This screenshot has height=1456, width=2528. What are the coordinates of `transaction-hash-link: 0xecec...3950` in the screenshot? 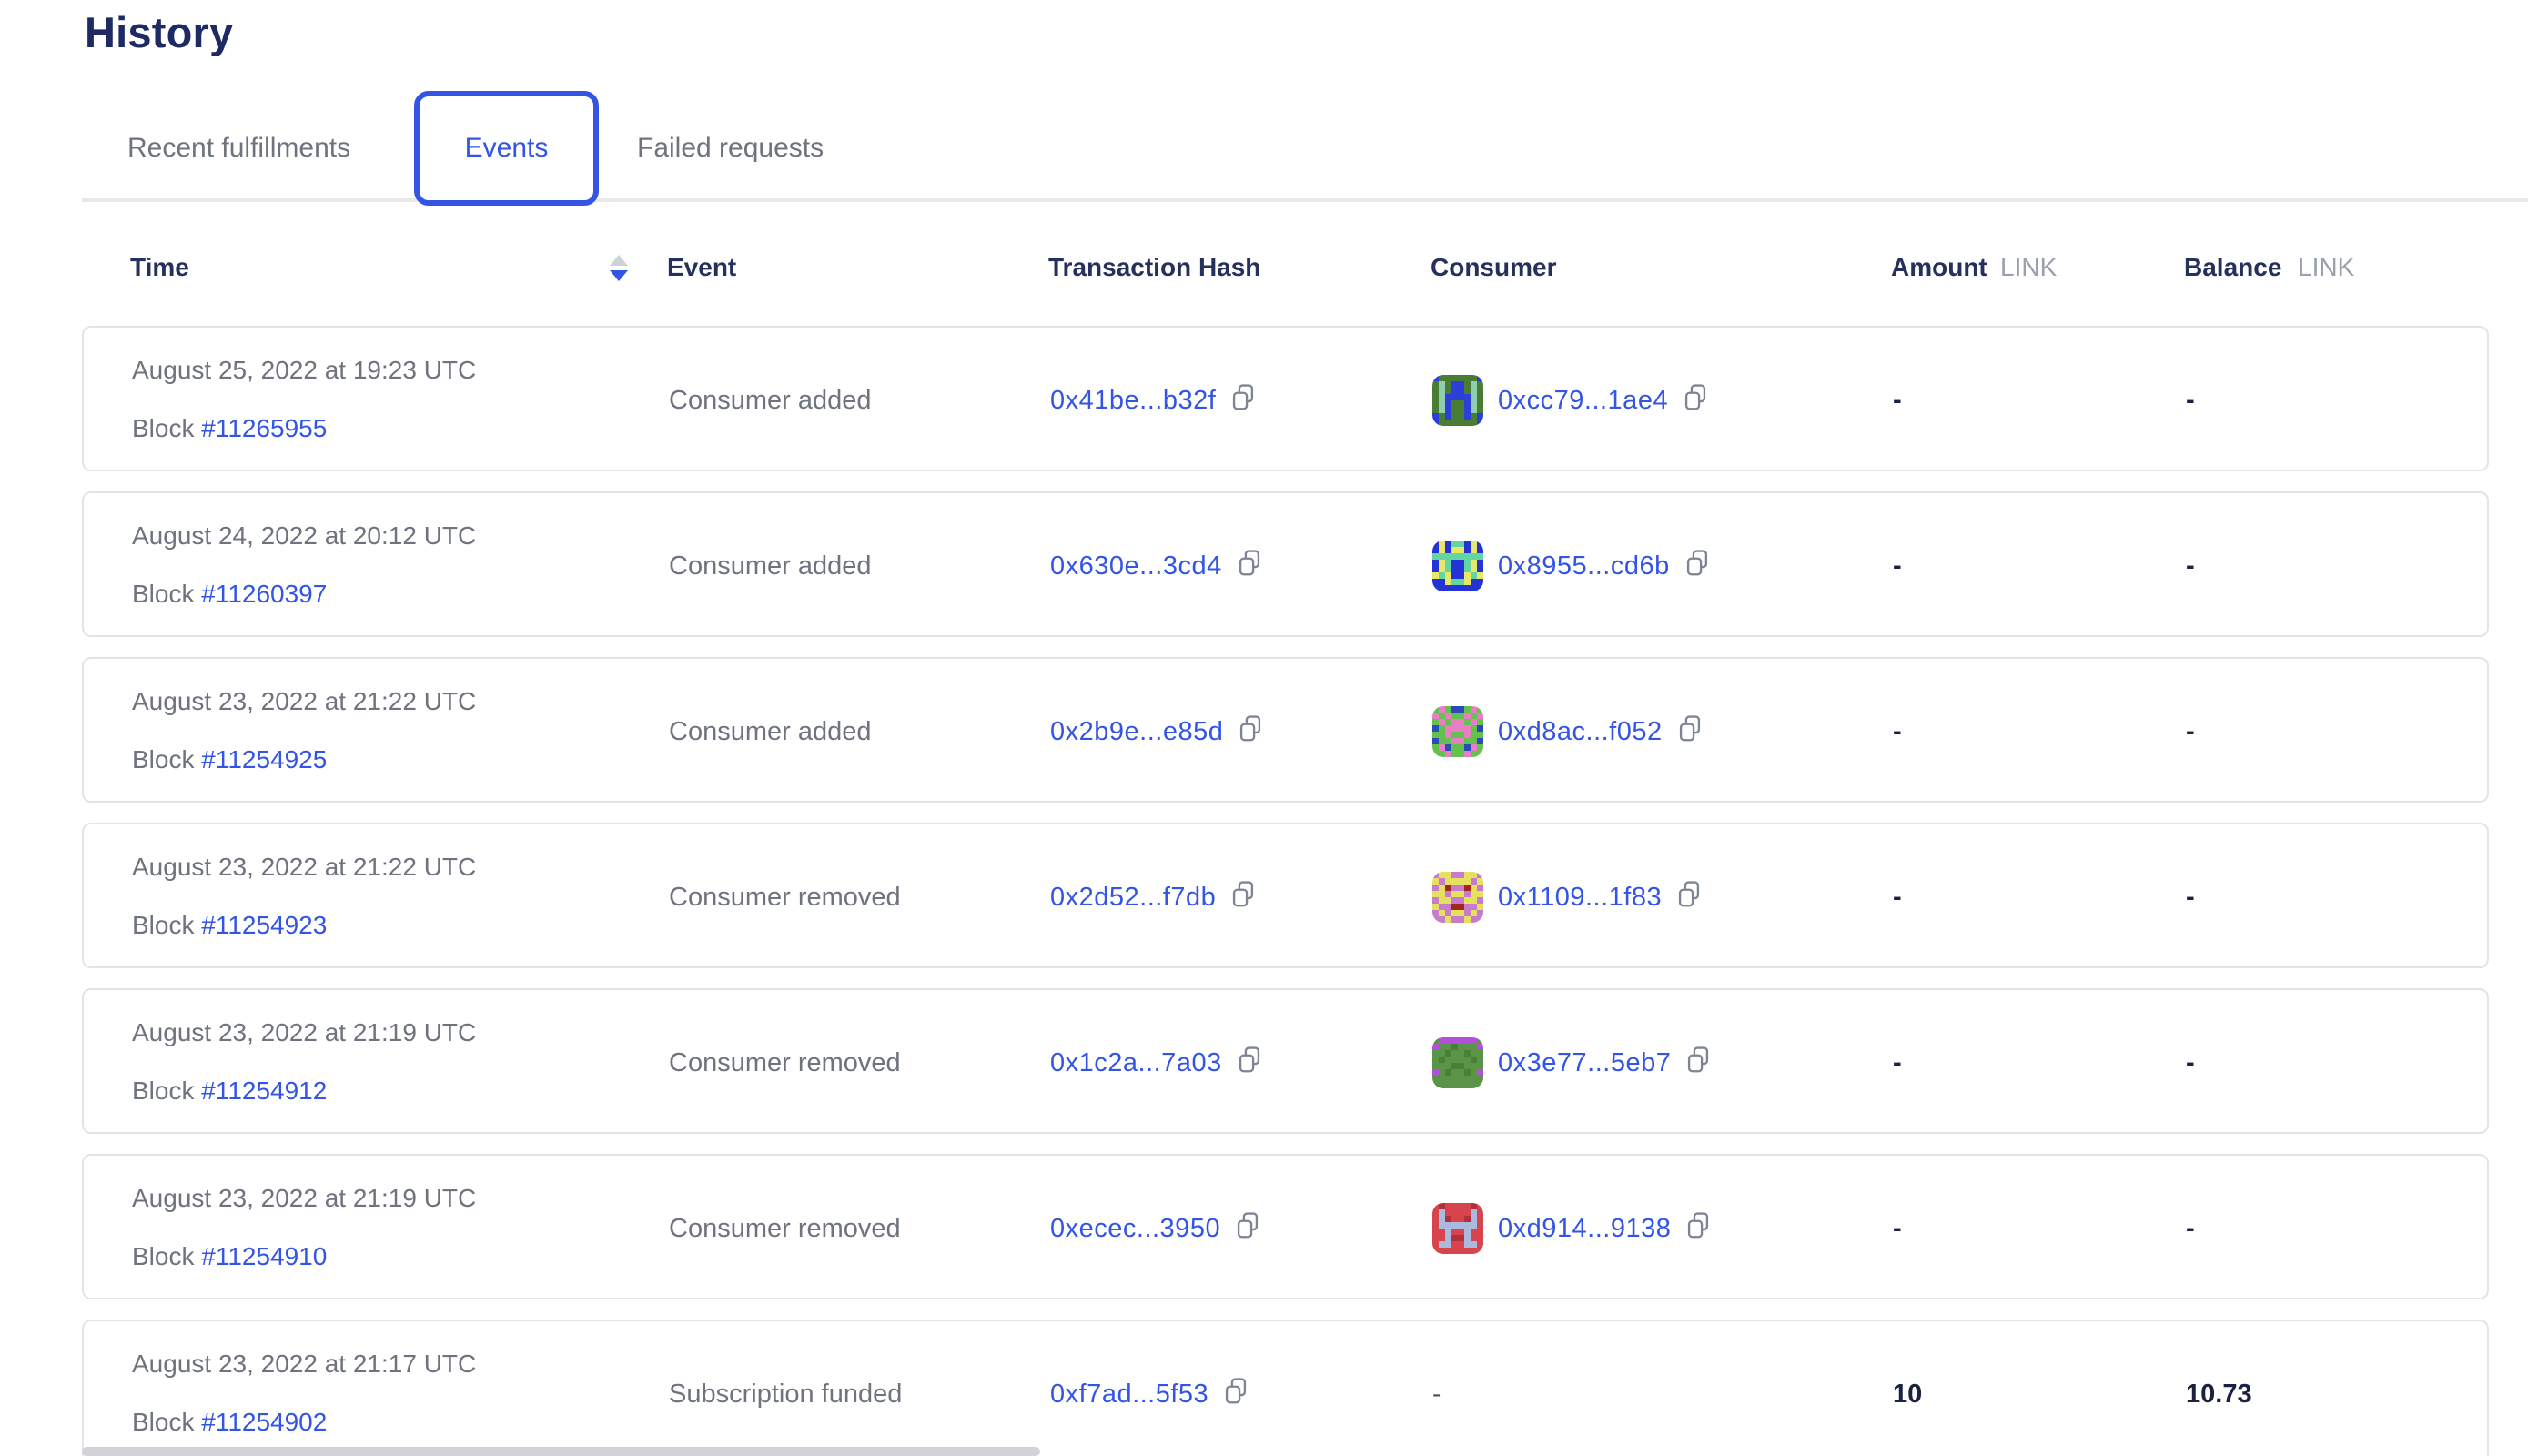 It's located at (1135, 1228).